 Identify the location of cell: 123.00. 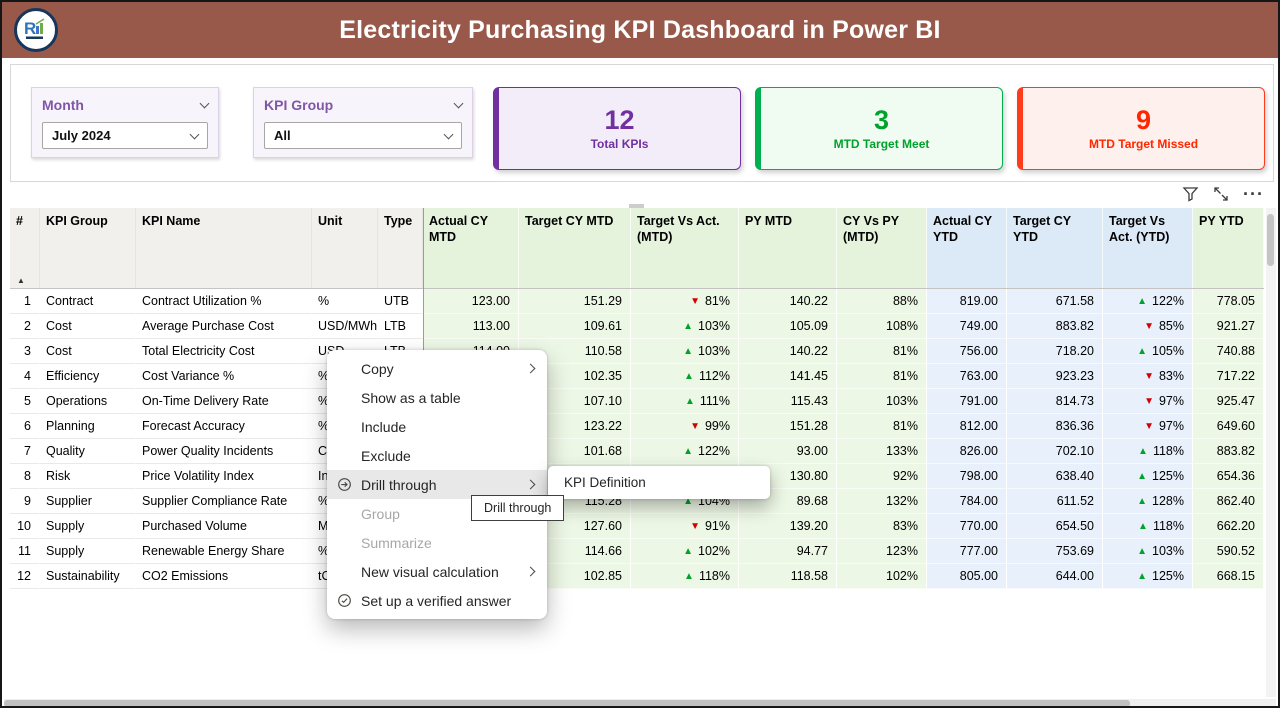
(471, 301).